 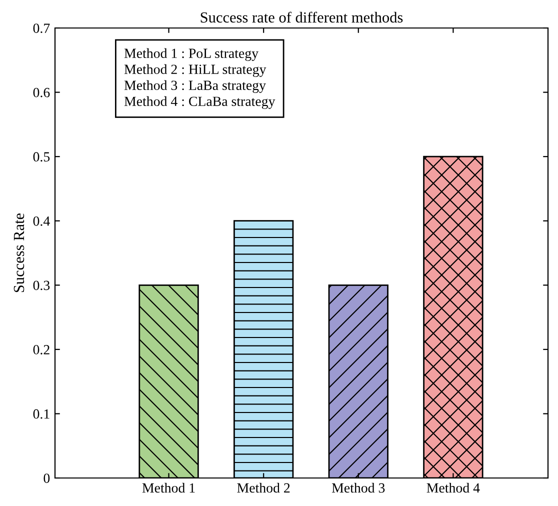 I want to click on y-tick-label: 0.4, so click(x=41, y=221).